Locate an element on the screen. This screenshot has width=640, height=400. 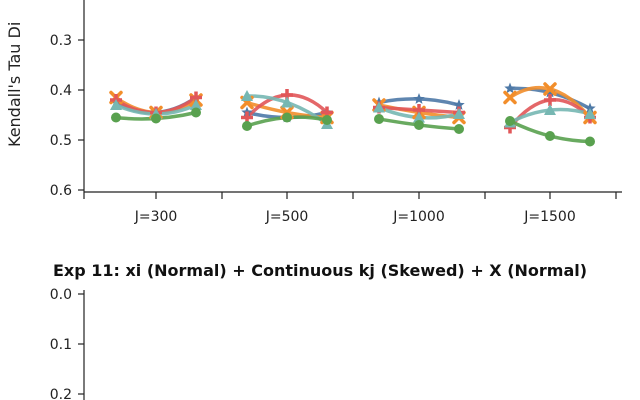
x-tick-label: J=500 is located at coordinates (287, 217).